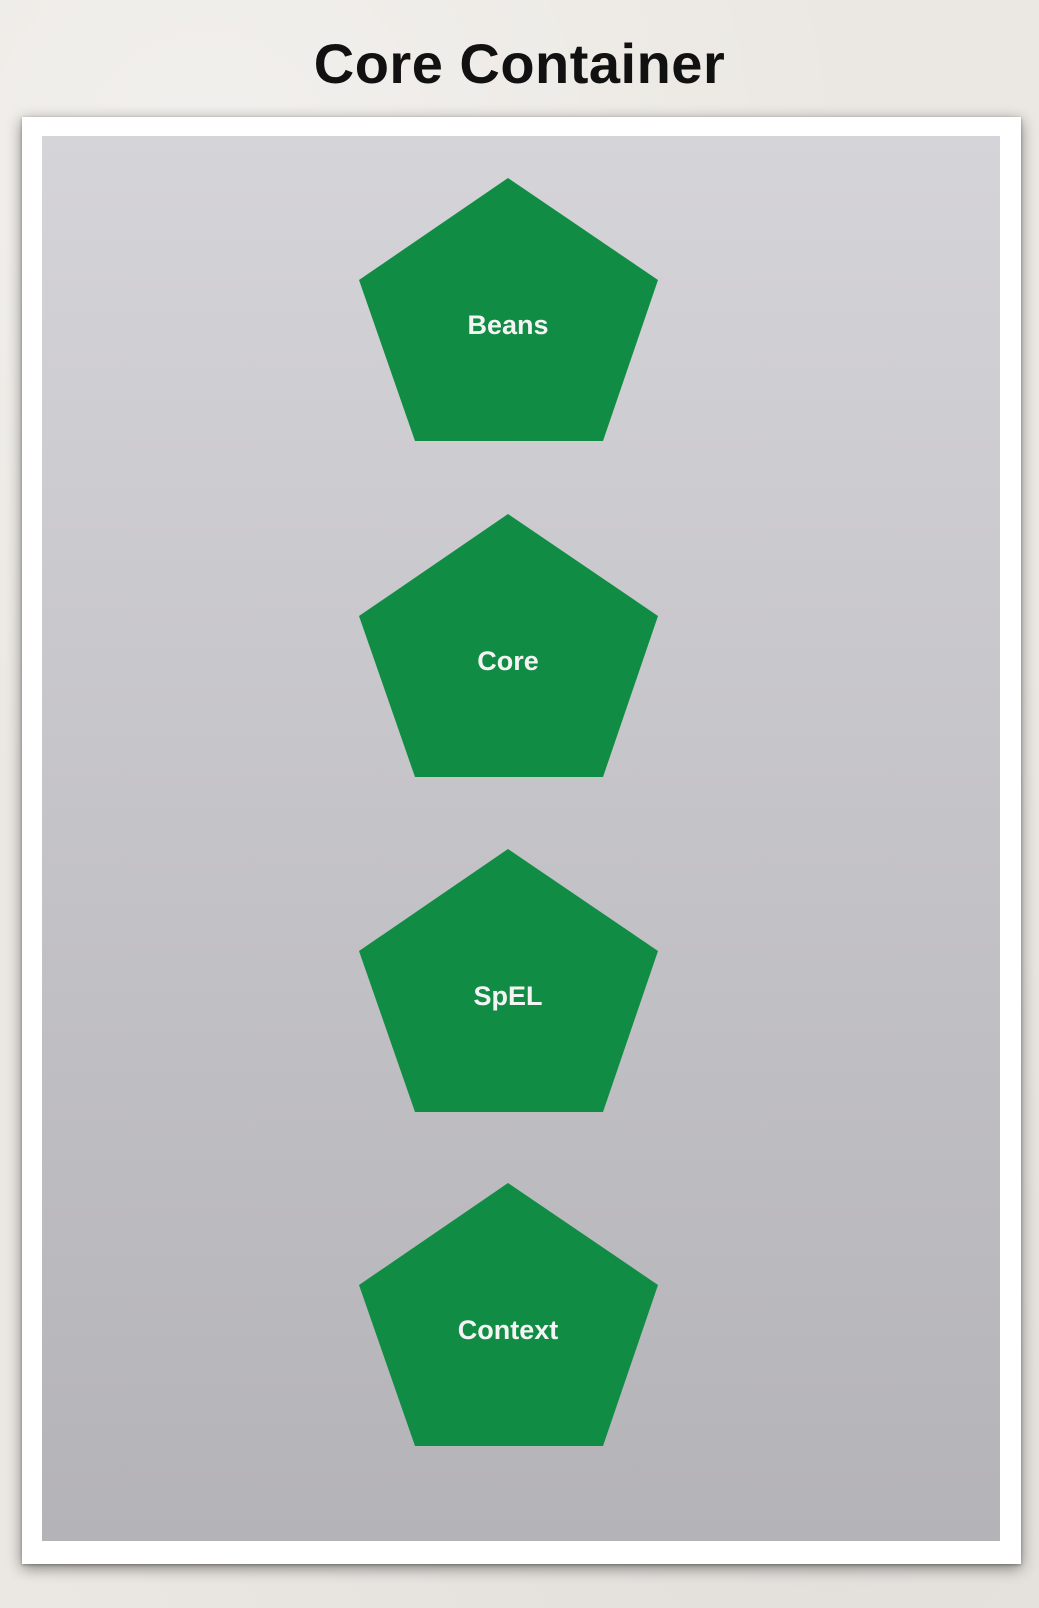  I want to click on module-label: Context, so click(508, 1330).